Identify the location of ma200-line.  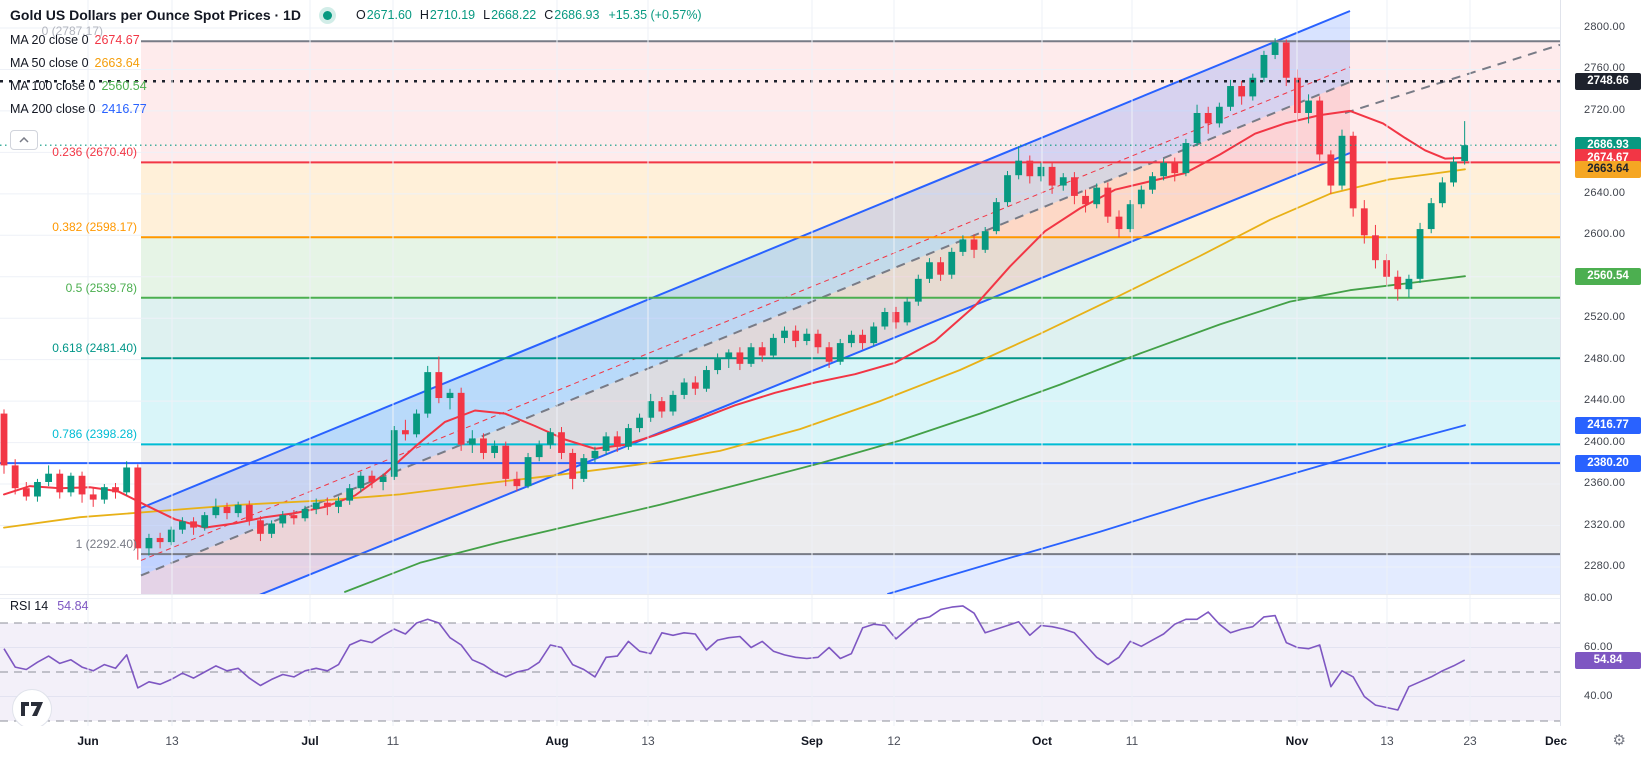
(1176, 509).